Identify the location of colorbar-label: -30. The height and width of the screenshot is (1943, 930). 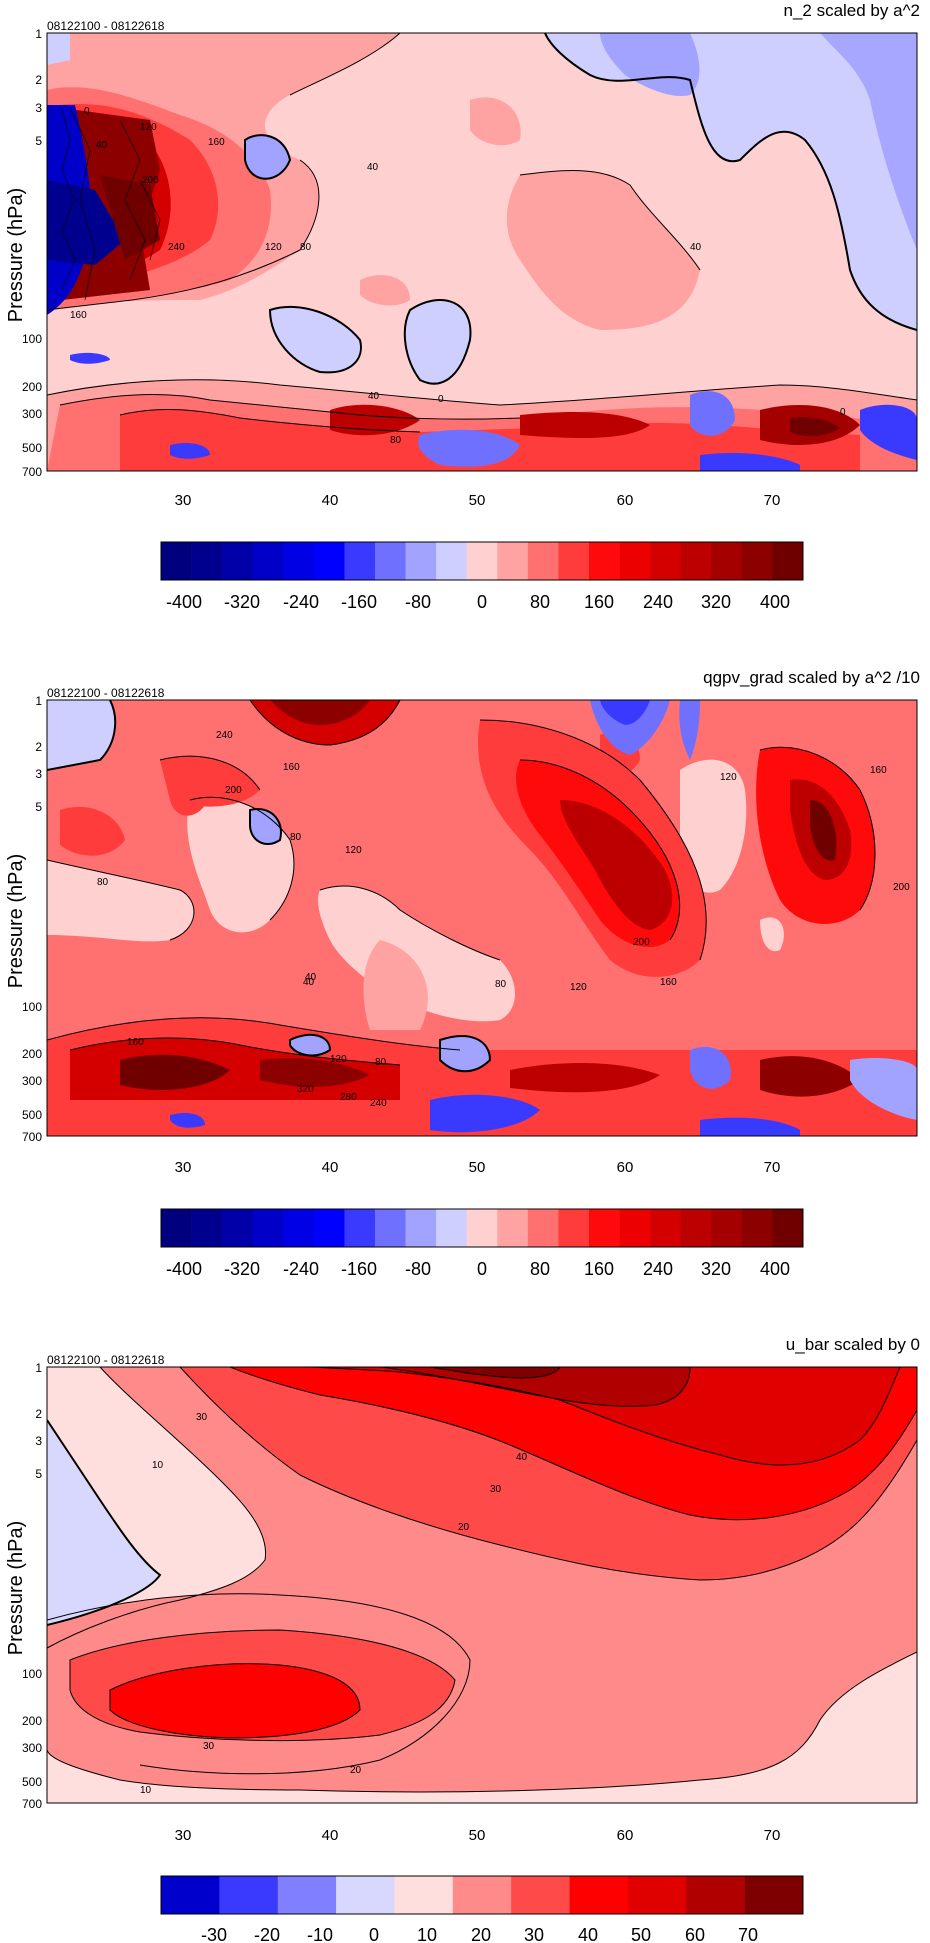
(214, 1934).